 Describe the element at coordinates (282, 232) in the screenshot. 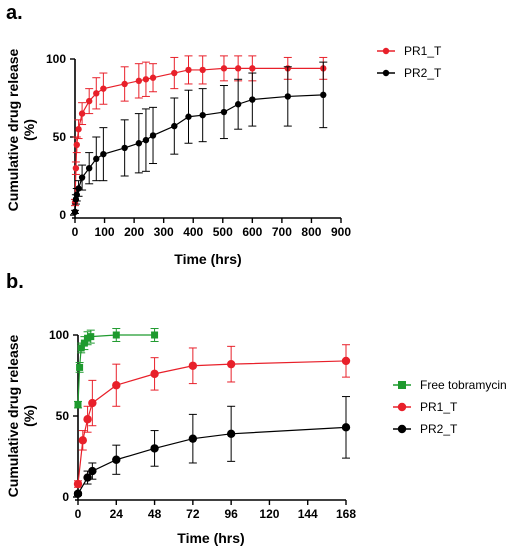

I see `panel-a-x-tick-label-700: 700` at that location.